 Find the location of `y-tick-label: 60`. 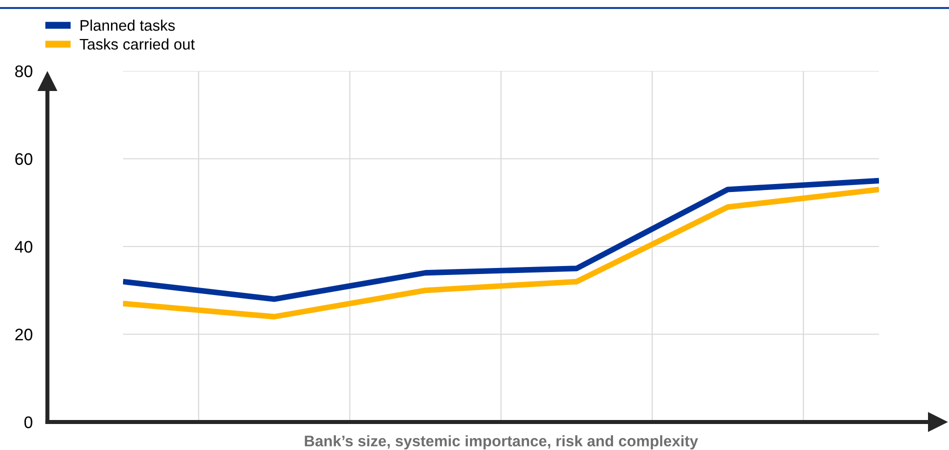

y-tick-label: 60 is located at coordinates (23, 159).